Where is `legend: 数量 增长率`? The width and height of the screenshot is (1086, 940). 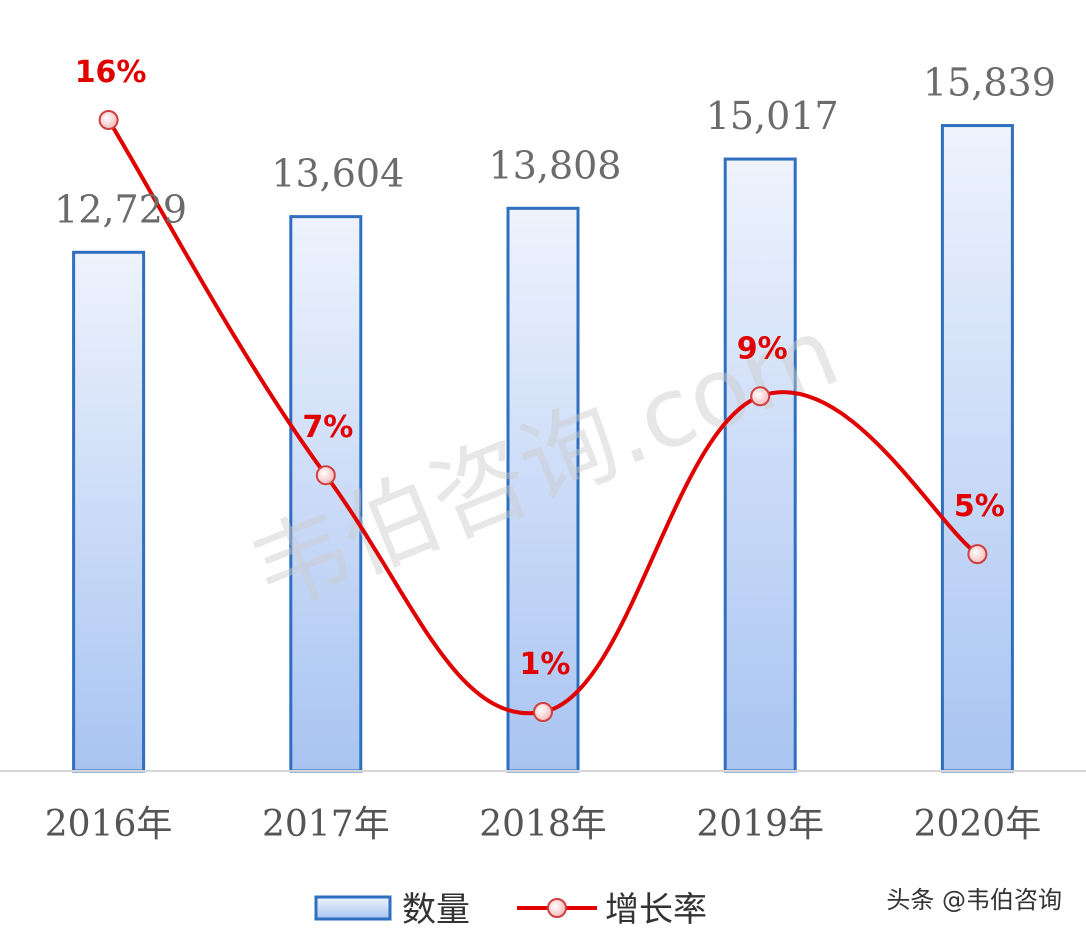
legend: 数量 增长率 is located at coordinates (510, 910).